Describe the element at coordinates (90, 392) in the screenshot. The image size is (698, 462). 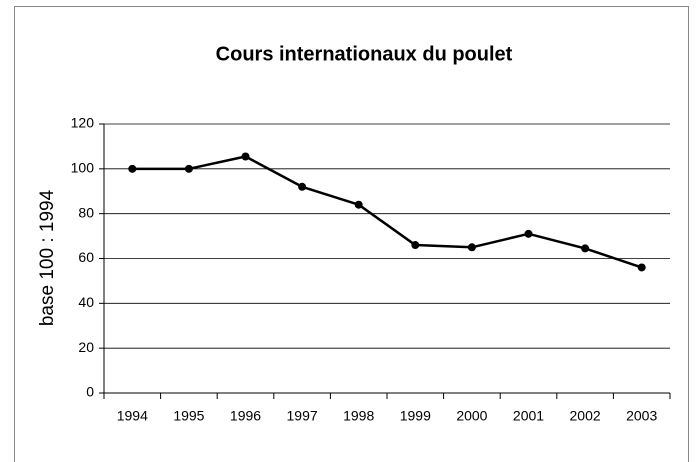
I see `y-tick-label: 0` at that location.